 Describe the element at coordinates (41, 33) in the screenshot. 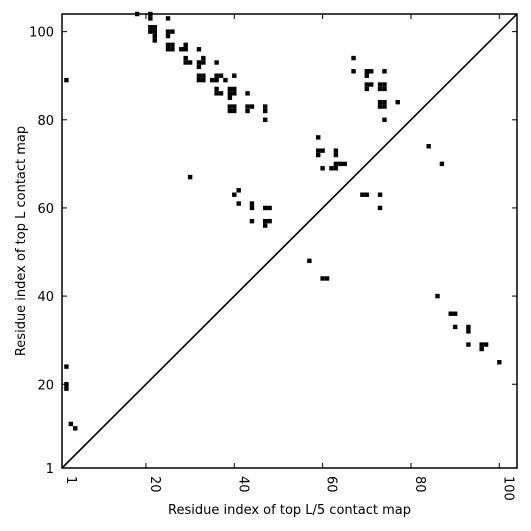

I see `y-tick-label: 100` at that location.